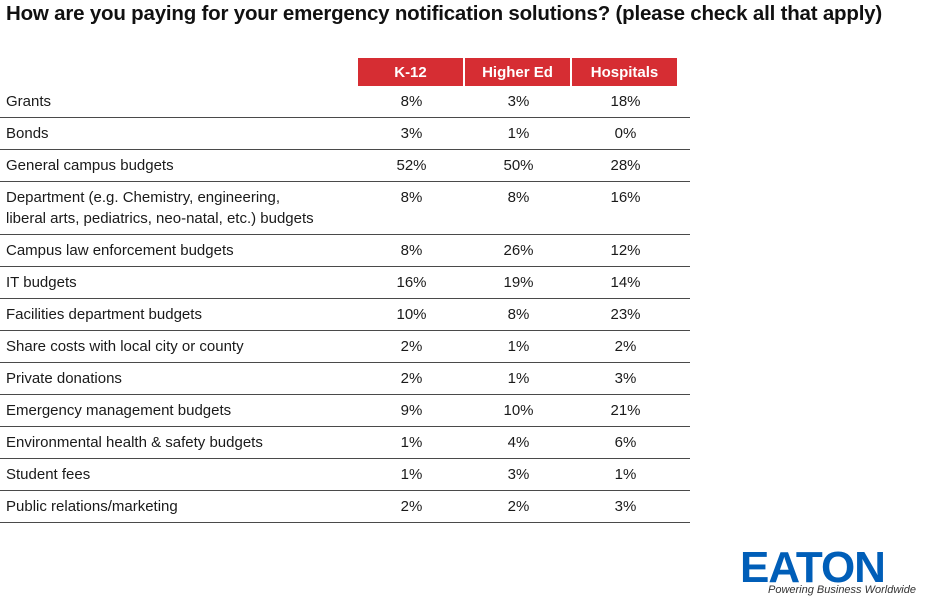  Describe the element at coordinates (179, 165) in the screenshot. I see `row-label: General campus budgets` at that location.